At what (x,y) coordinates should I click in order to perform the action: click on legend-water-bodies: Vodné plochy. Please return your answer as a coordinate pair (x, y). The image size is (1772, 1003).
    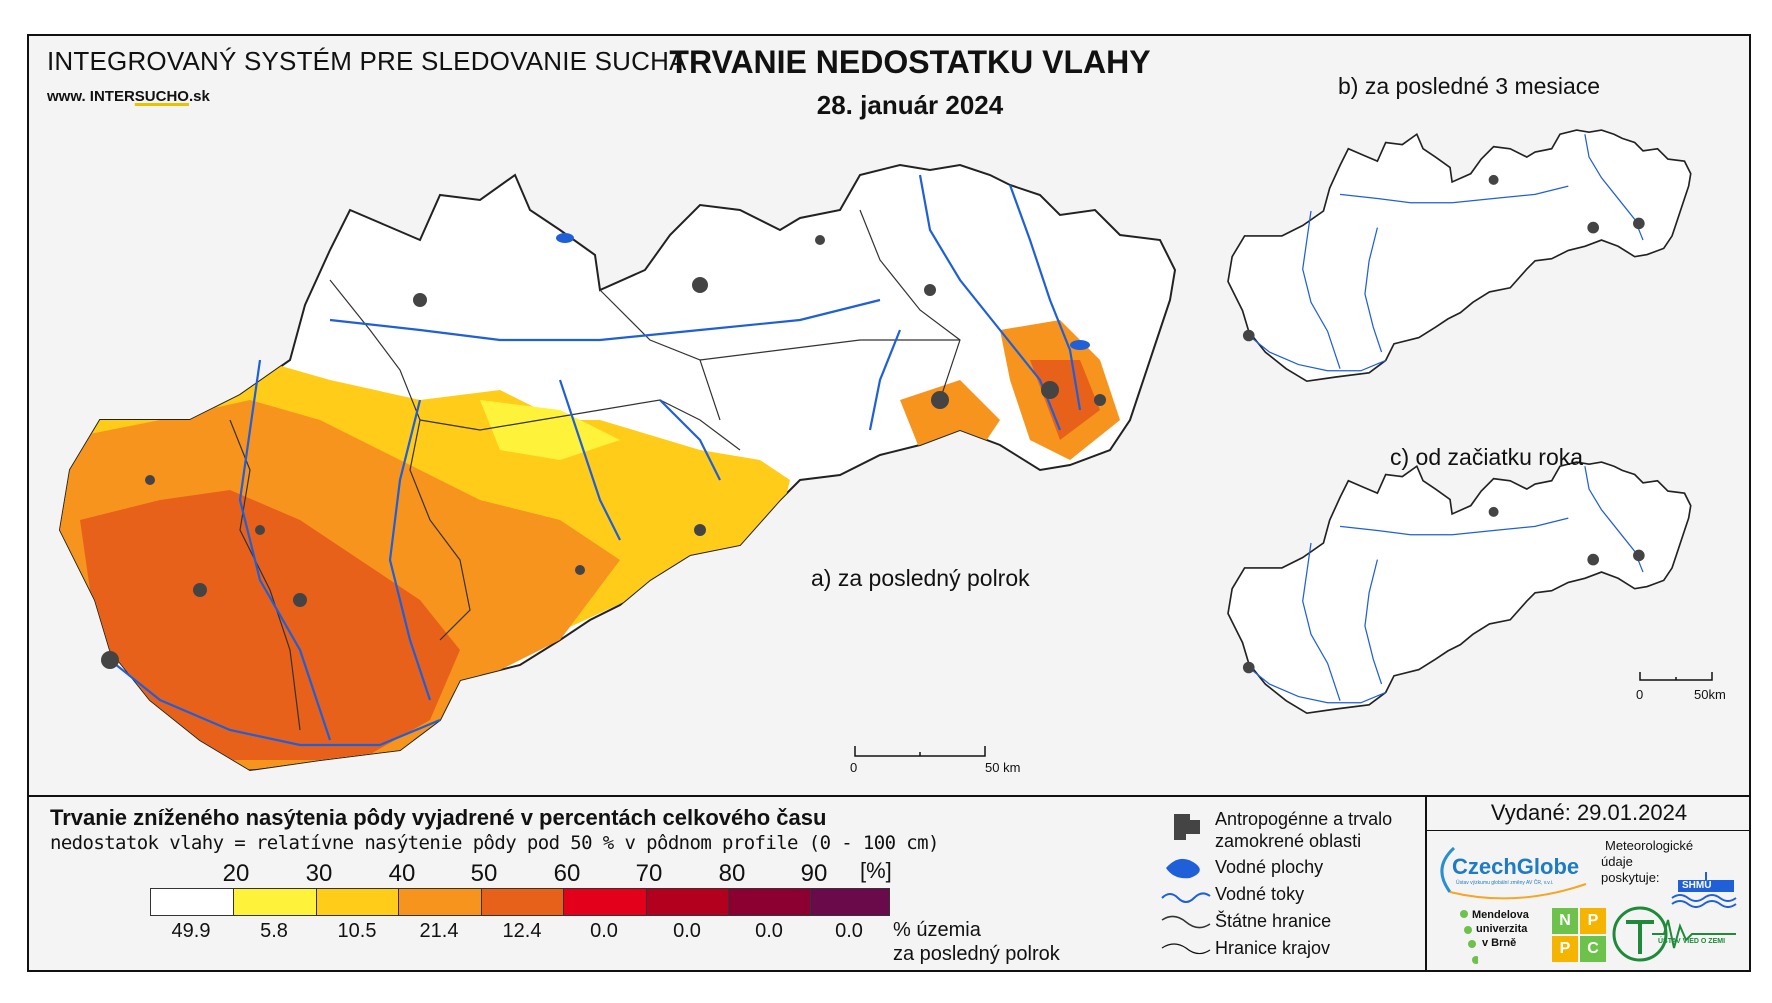
    Looking at the image, I should click on (1269, 867).